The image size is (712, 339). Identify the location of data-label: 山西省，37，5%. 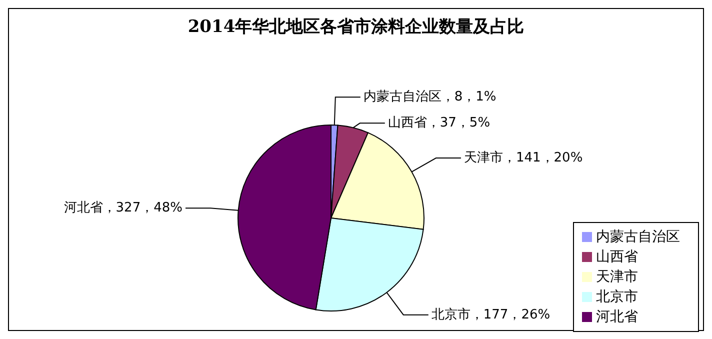
(439, 123).